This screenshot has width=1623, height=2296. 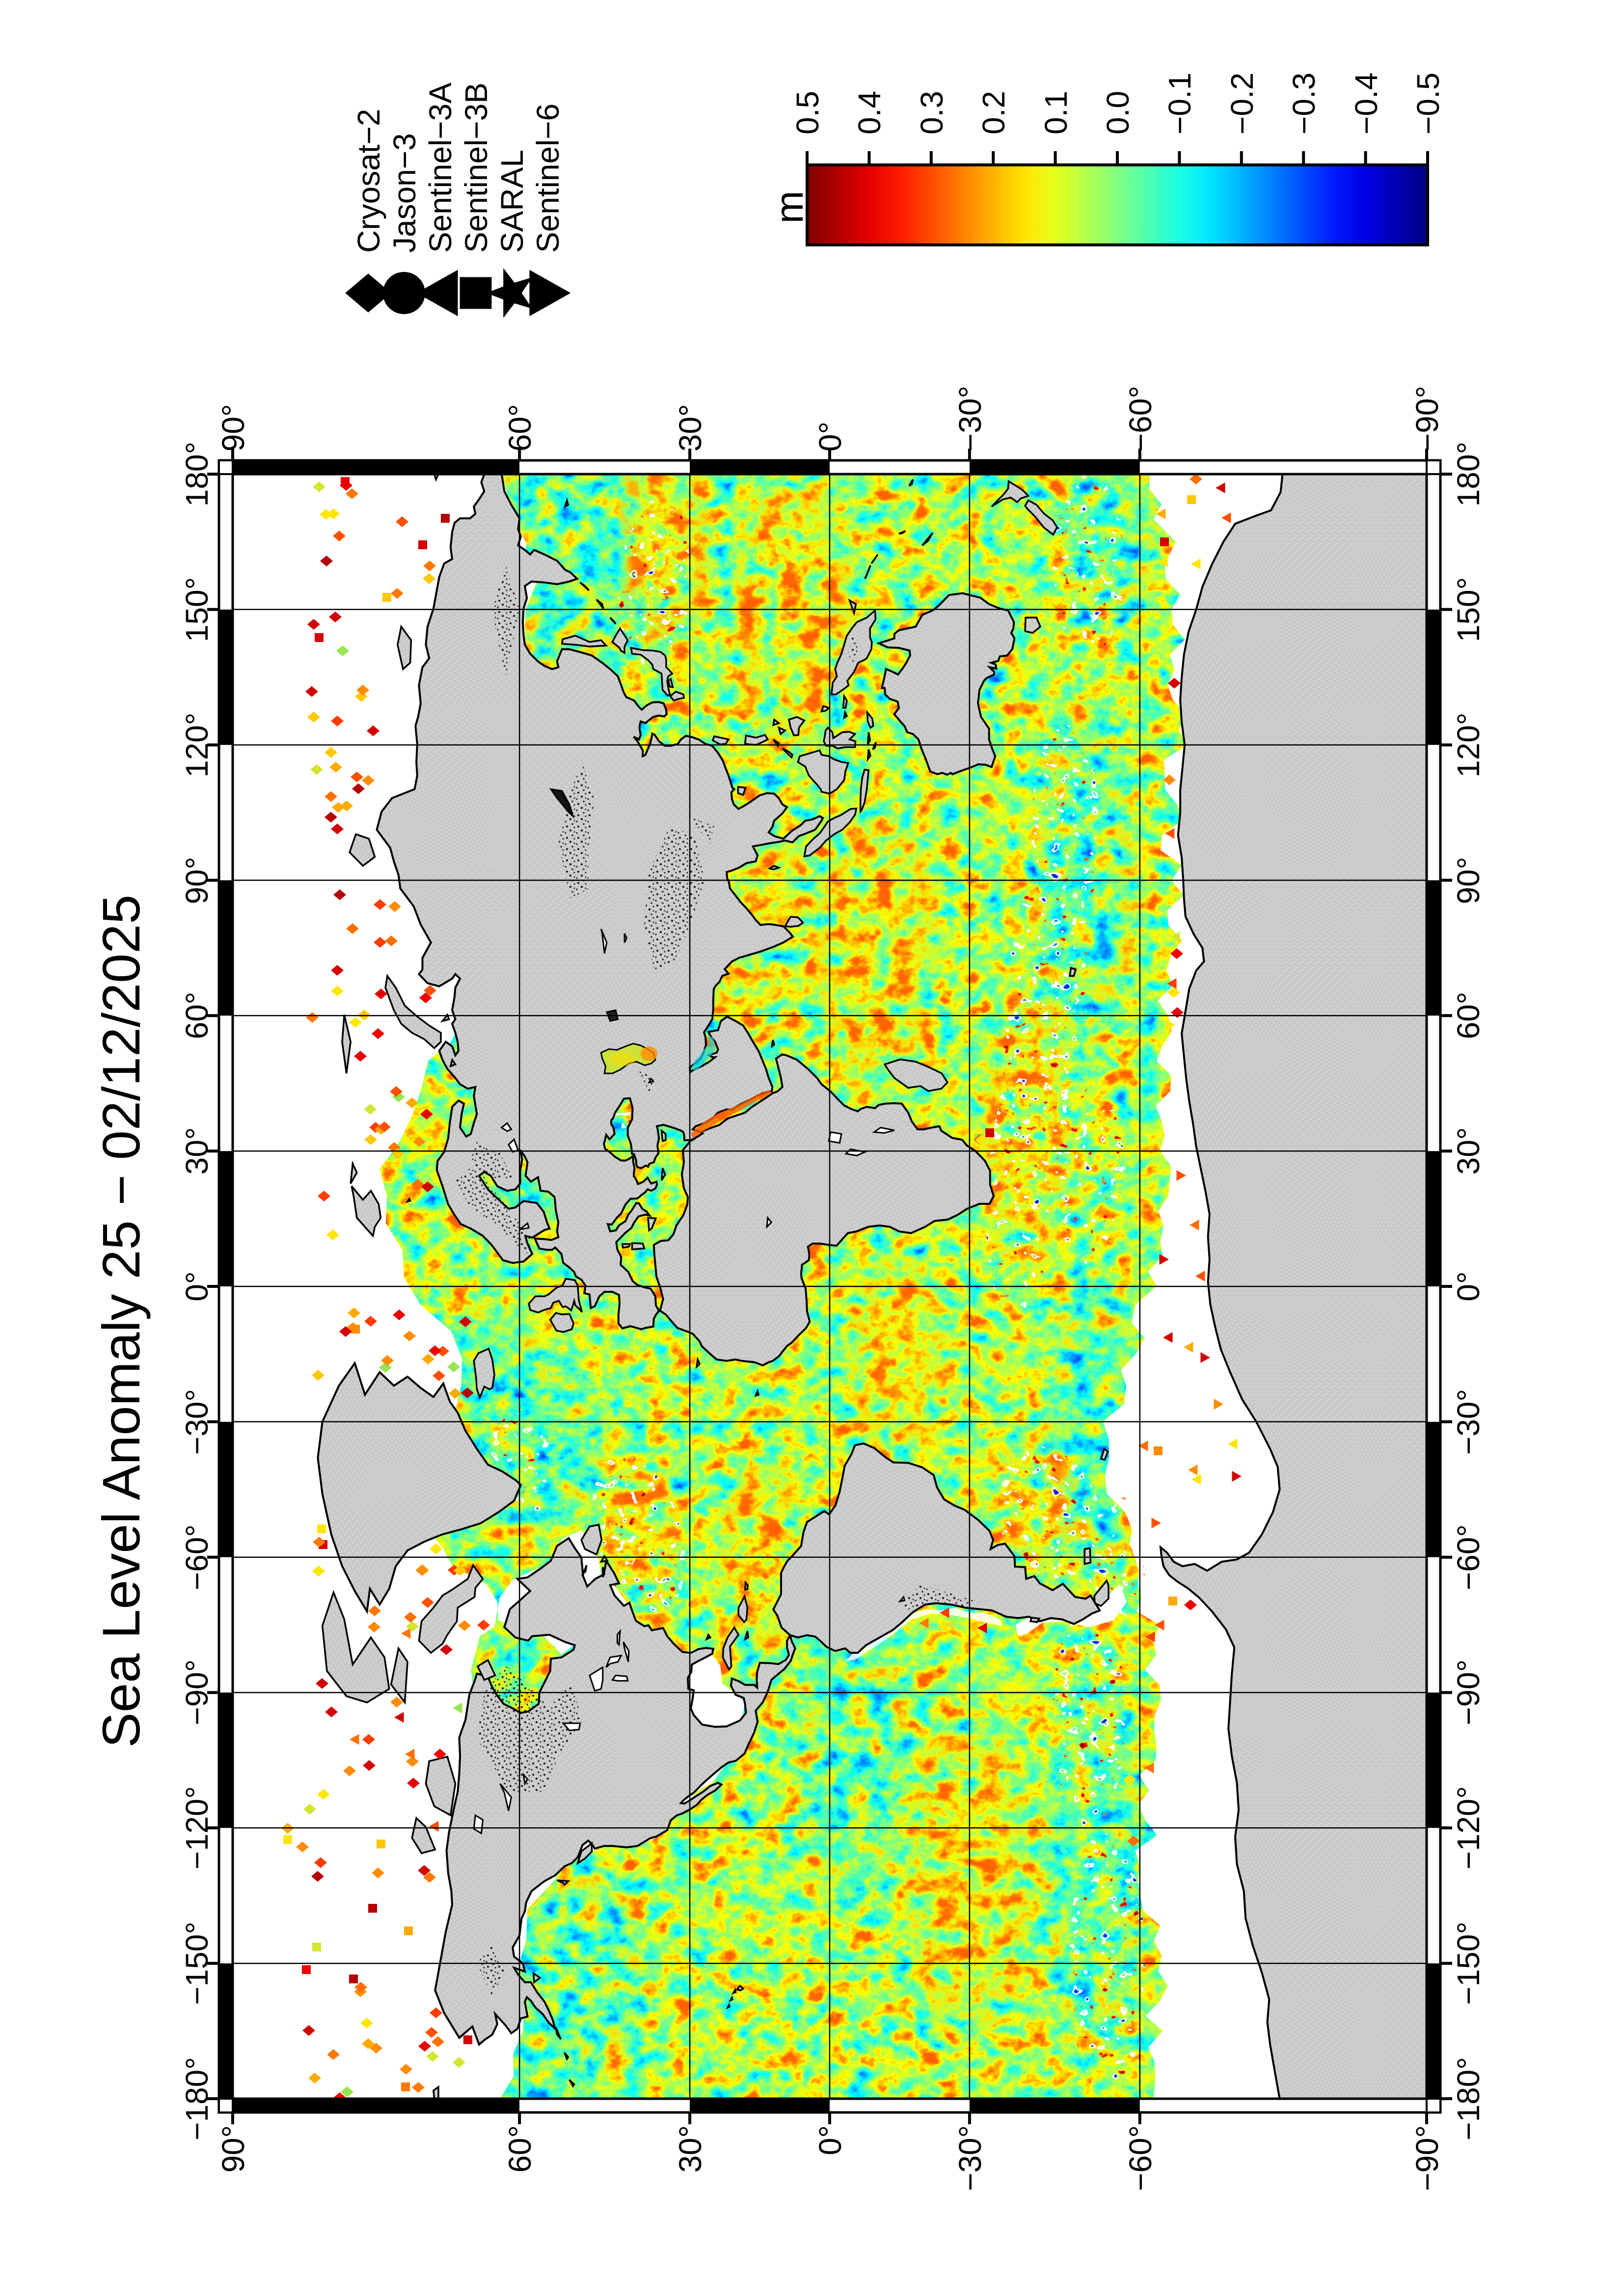 What do you see at coordinates (1242, 103) in the screenshot?
I see `svg-text: −0.2` at bounding box center [1242, 103].